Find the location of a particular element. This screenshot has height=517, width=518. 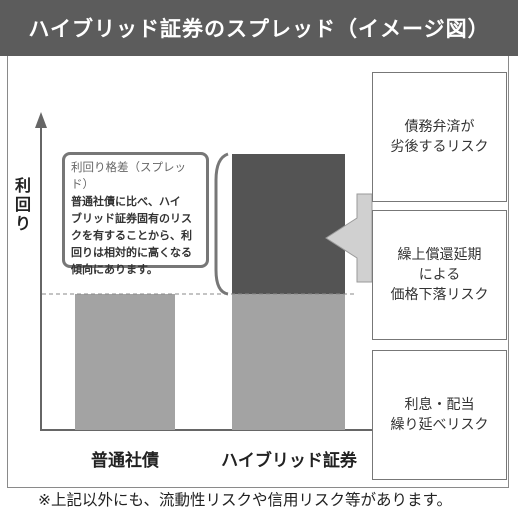

callout-line: 普通社債に比べ、ハイ is located at coordinates (126, 201).